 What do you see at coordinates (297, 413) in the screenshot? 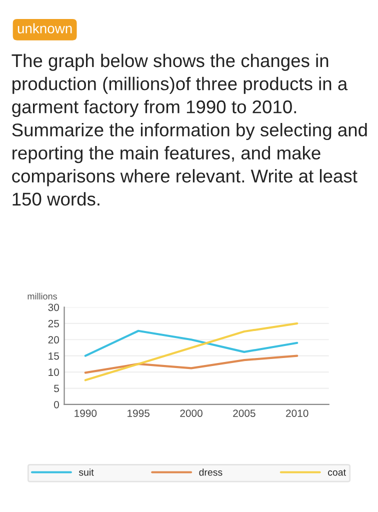
I see `x-tick-label: 2010` at bounding box center [297, 413].